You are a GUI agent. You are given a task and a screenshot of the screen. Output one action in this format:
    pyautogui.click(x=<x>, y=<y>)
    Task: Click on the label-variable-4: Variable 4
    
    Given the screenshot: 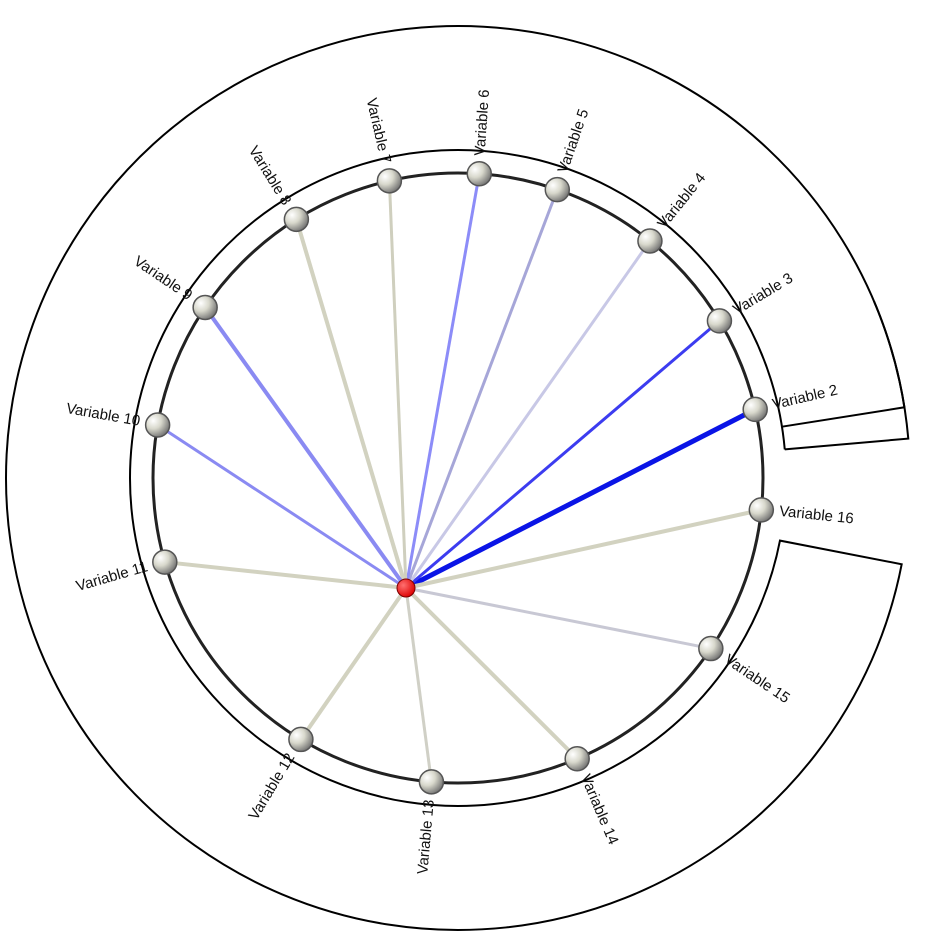 What is the action you would take?
    pyautogui.click(x=681, y=201)
    